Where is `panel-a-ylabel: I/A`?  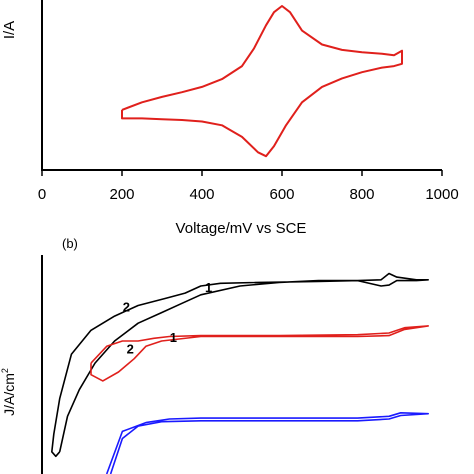 panel-a-ylabel: I/A is located at coordinates (9, 30).